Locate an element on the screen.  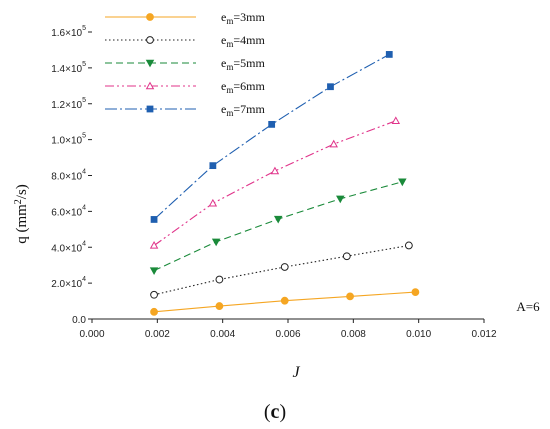
panel-label: (c) is located at coordinates (275, 412).